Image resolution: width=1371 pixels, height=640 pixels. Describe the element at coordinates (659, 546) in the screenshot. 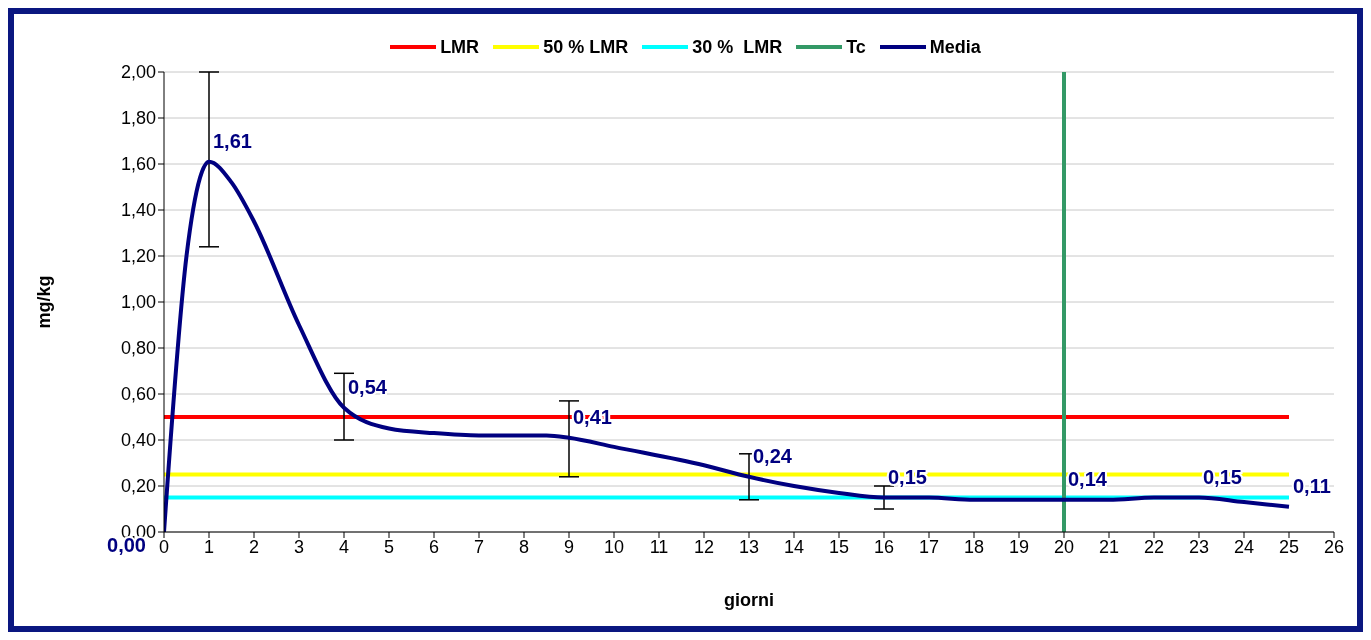

I see `x-tick-label: 11` at that location.